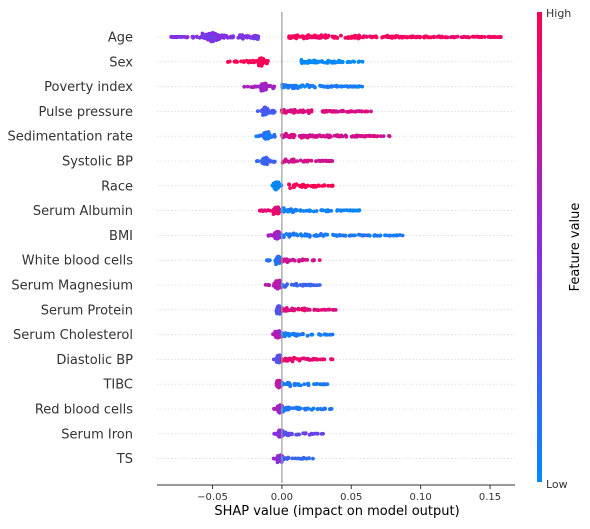  Describe the element at coordinates (575, 247) in the screenshot. I see `colorbar-title: Feature value` at that location.